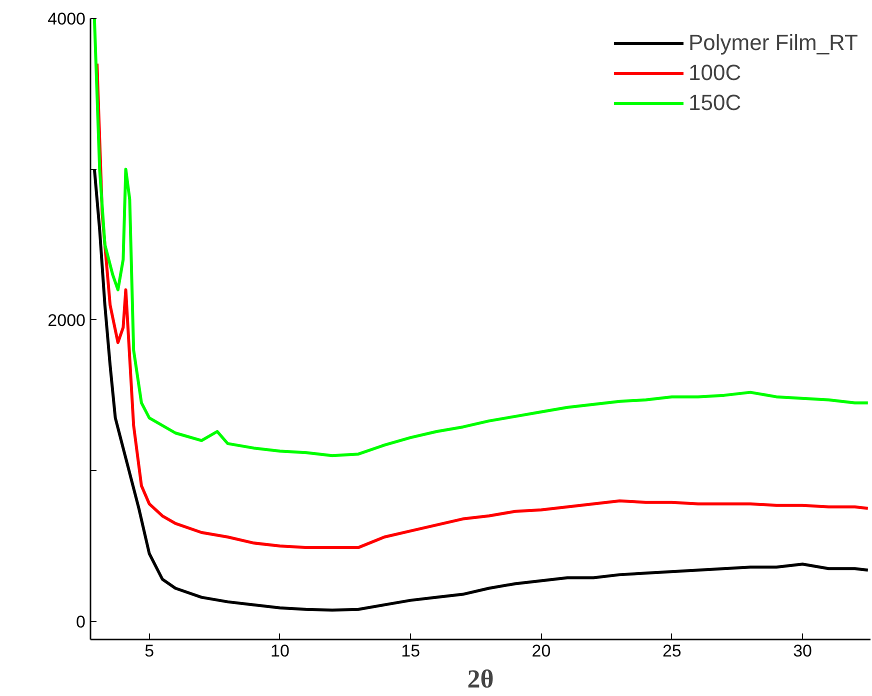  I want to click on x-tick-label: 10, so click(280, 651).